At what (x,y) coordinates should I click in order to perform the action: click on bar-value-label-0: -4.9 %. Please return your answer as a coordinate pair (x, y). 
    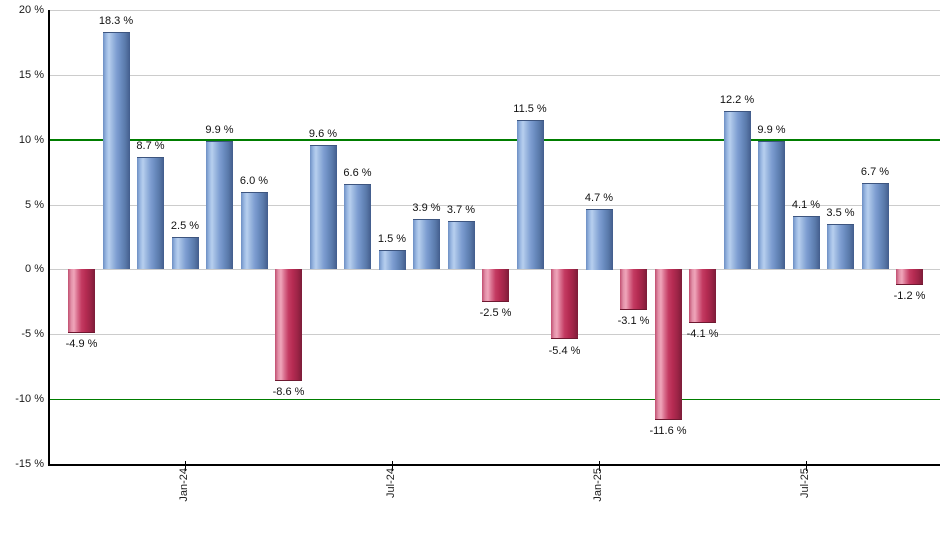
    Looking at the image, I should click on (81, 344).